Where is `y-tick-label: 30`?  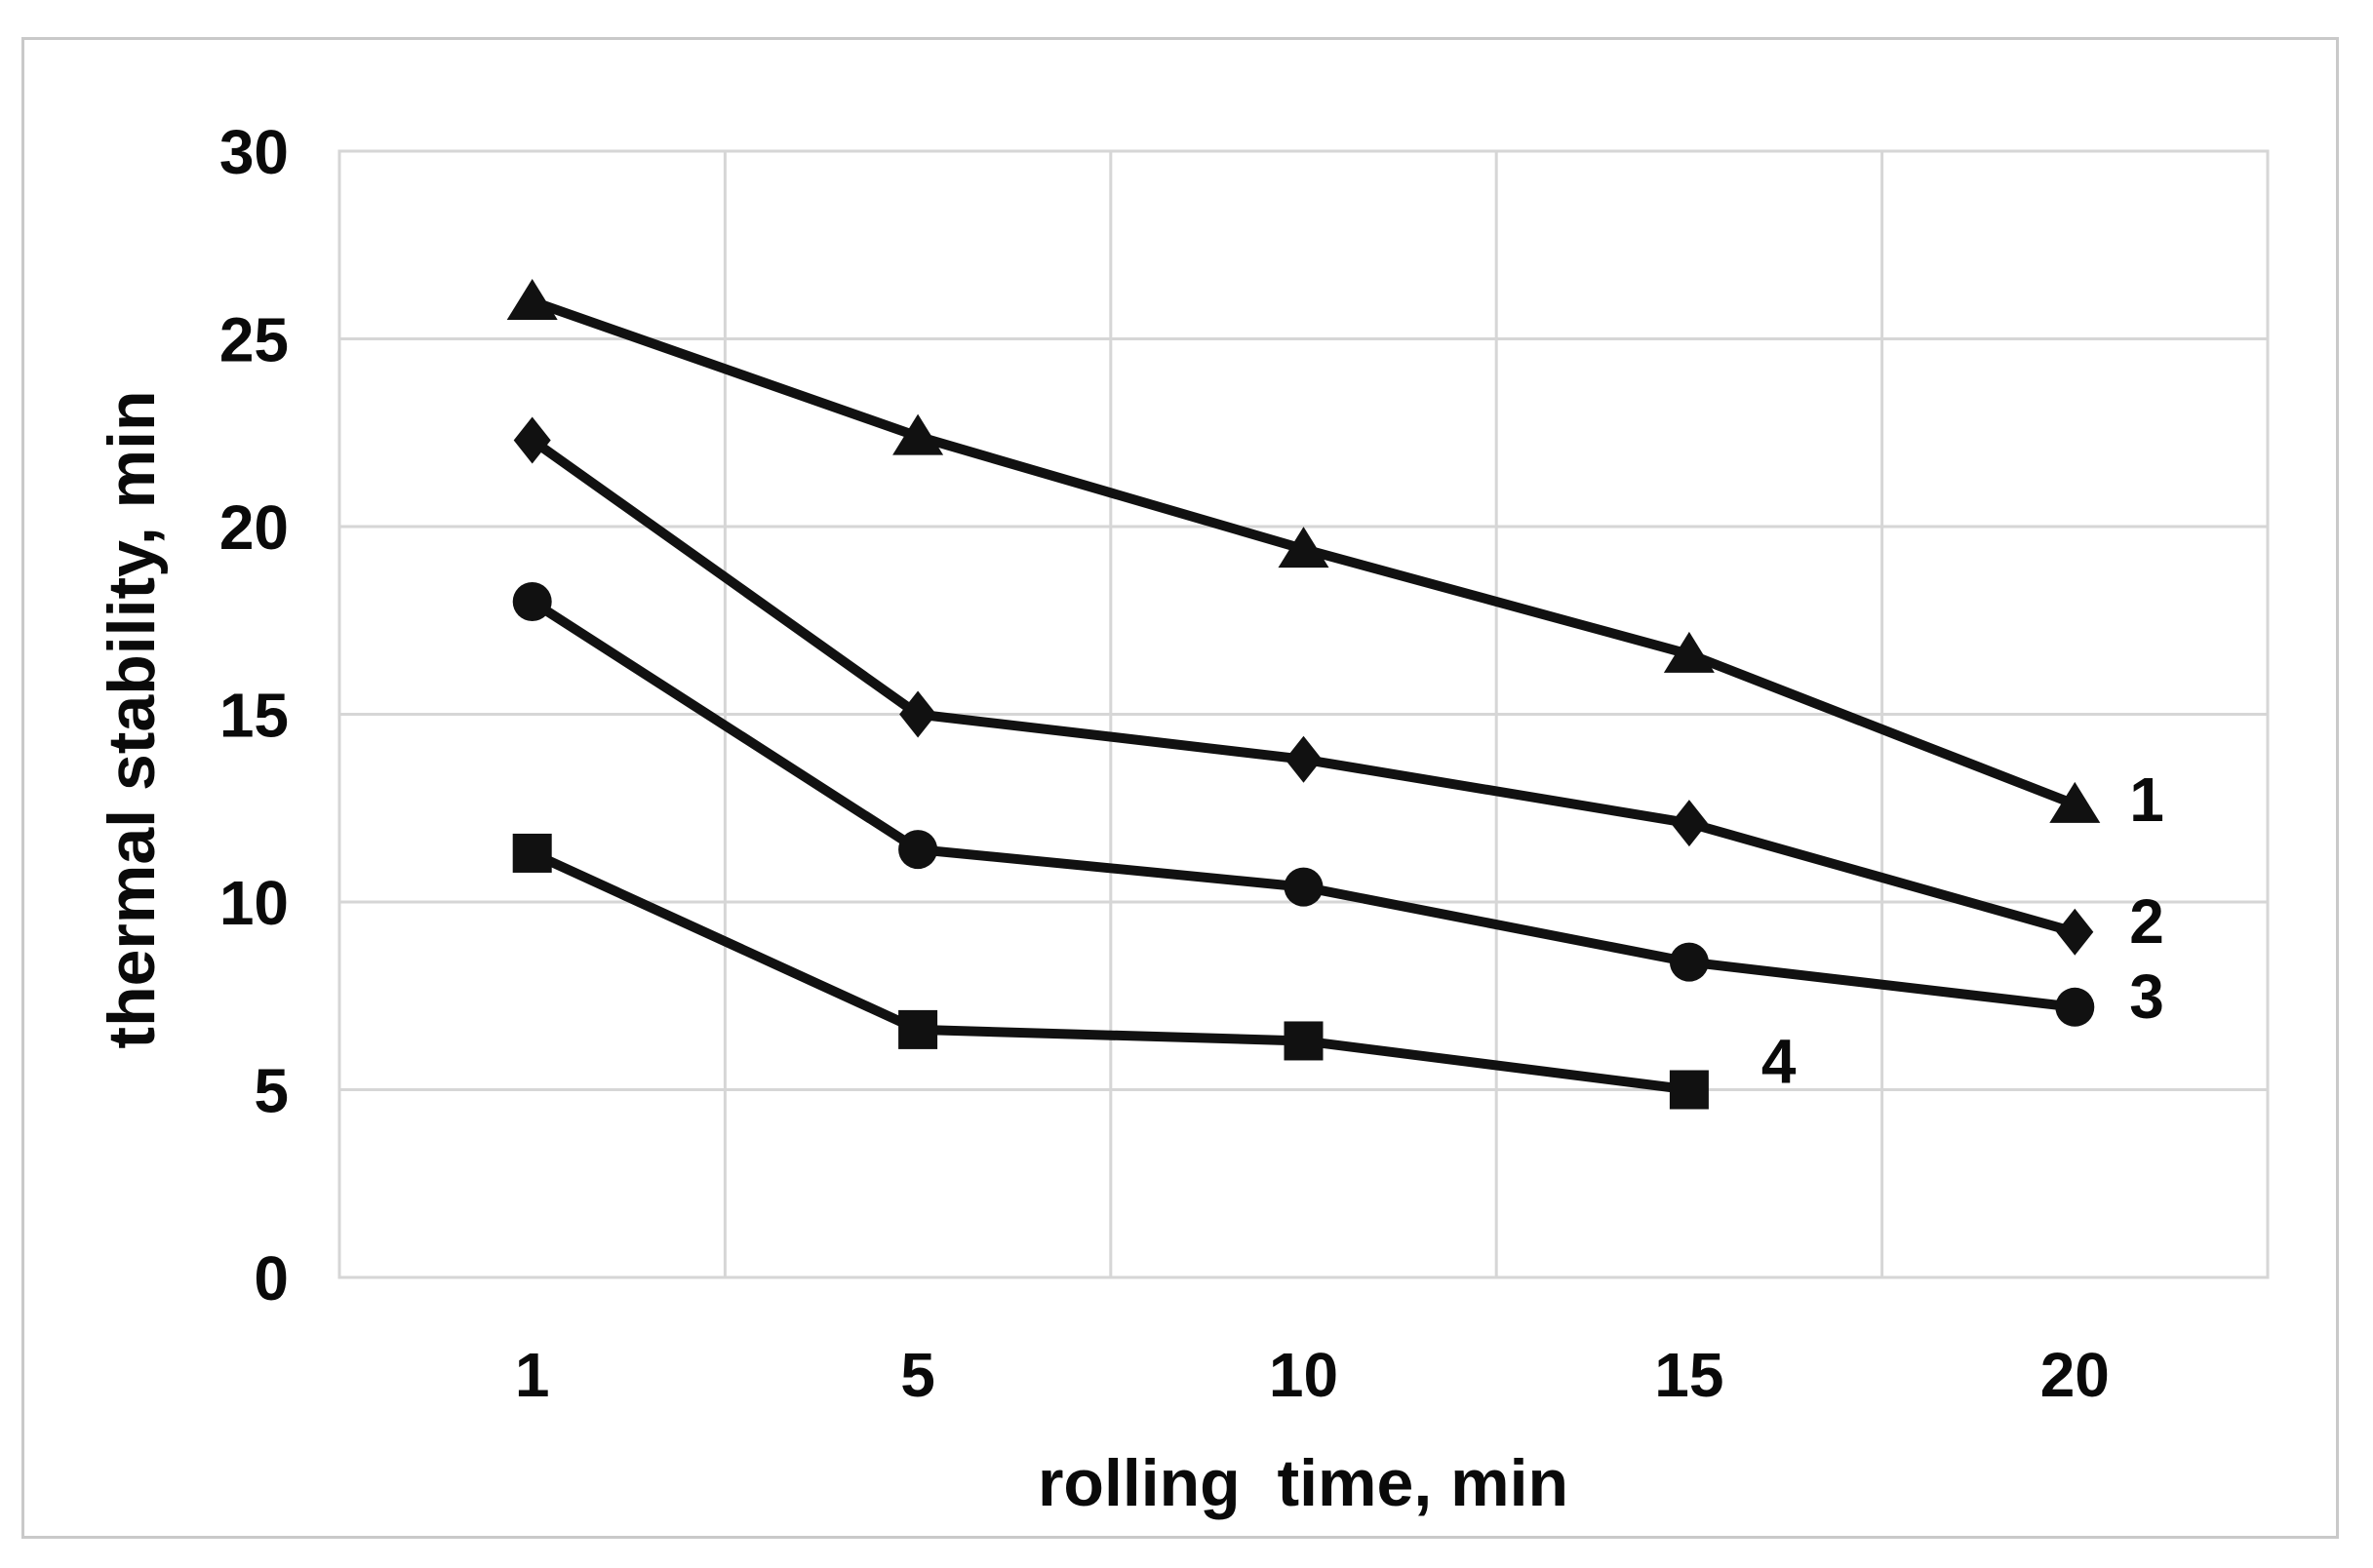 y-tick-label: 30 is located at coordinates (254, 152).